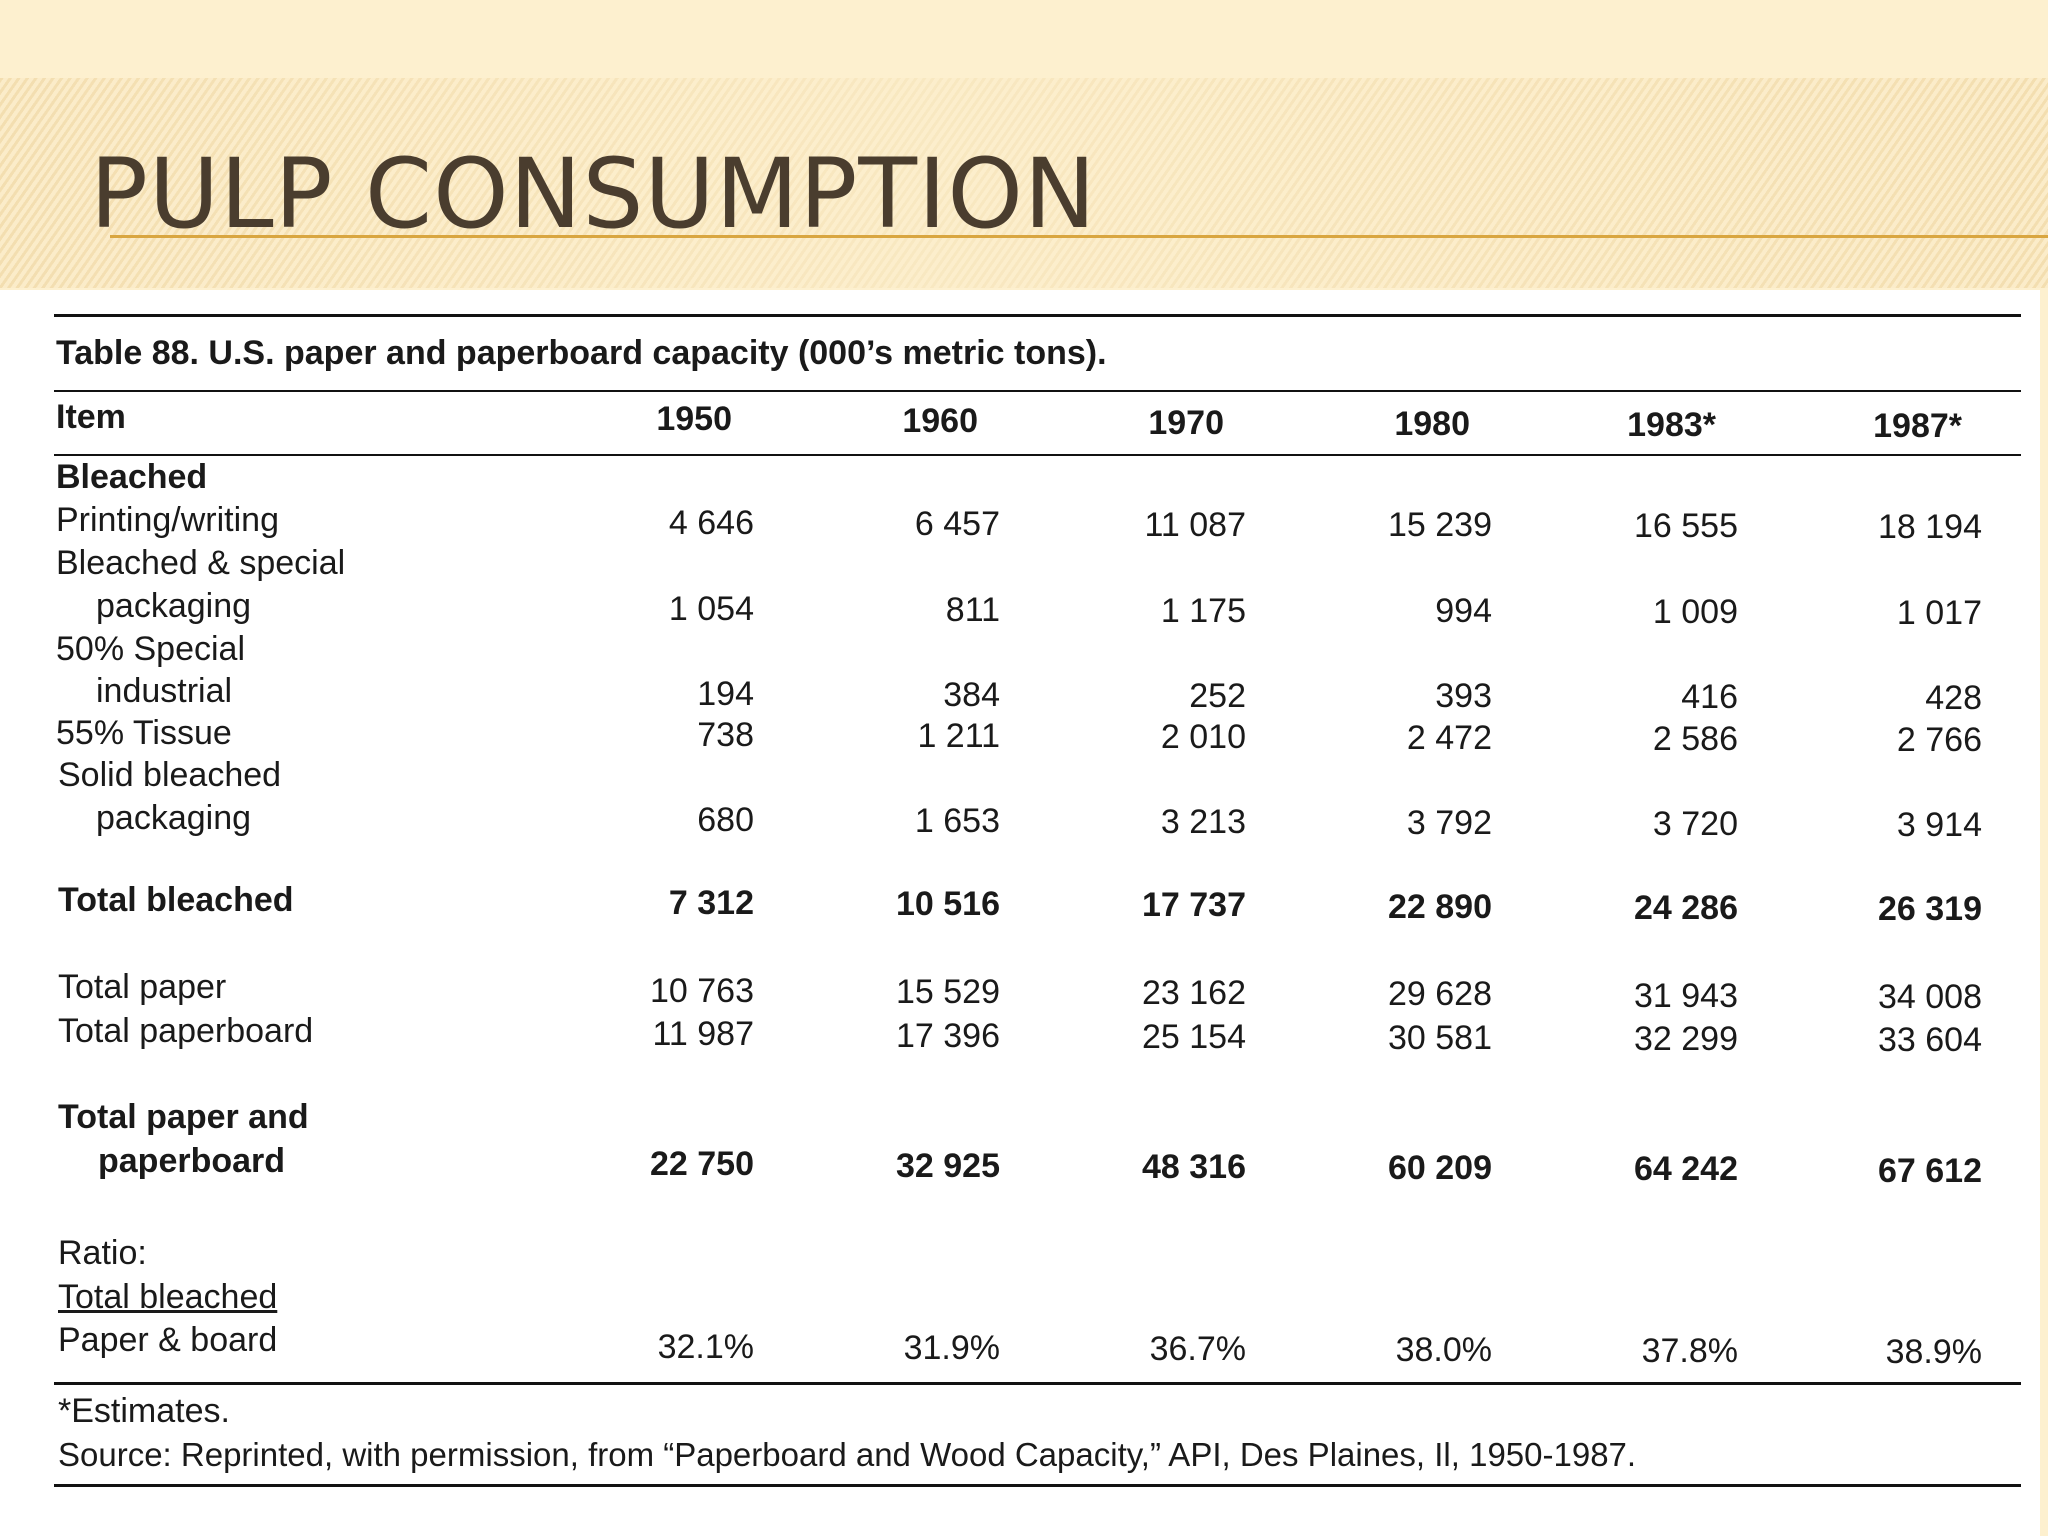 The width and height of the screenshot is (2048, 1536). I want to click on slide-title: PULP CONSUMPTION, so click(593, 194).